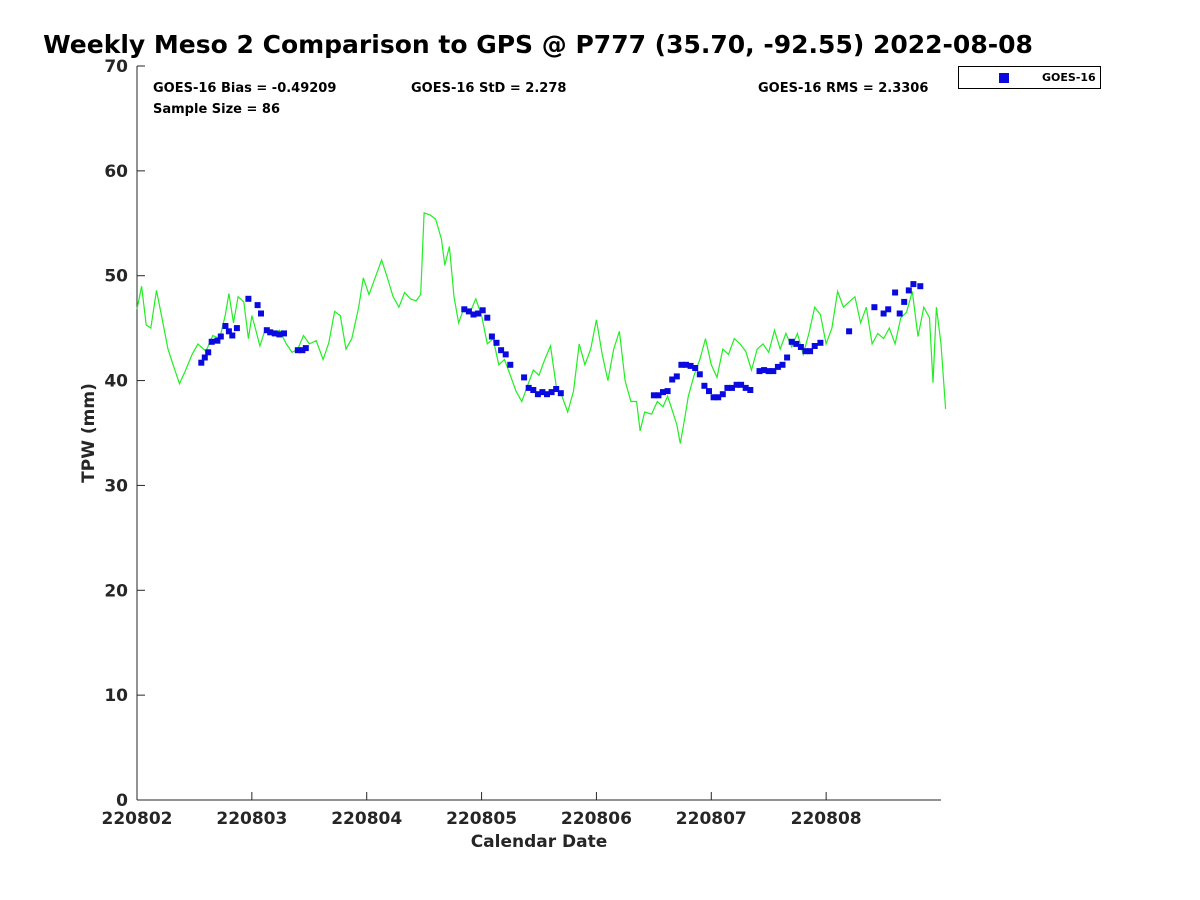 This screenshot has height=900, width=1200. Describe the element at coordinates (596, 819) in the screenshot. I see `x-tick-label: 220806` at that location.